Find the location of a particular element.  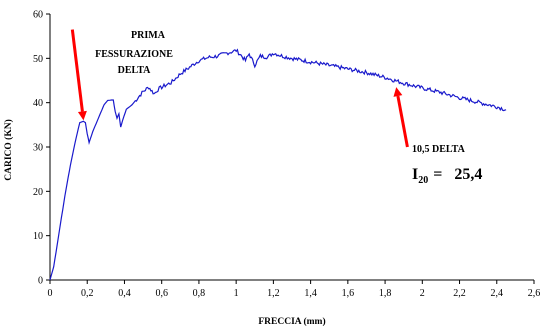

annotation-first-crack-line-2: FESSURAZIONE is located at coordinates (134, 54).